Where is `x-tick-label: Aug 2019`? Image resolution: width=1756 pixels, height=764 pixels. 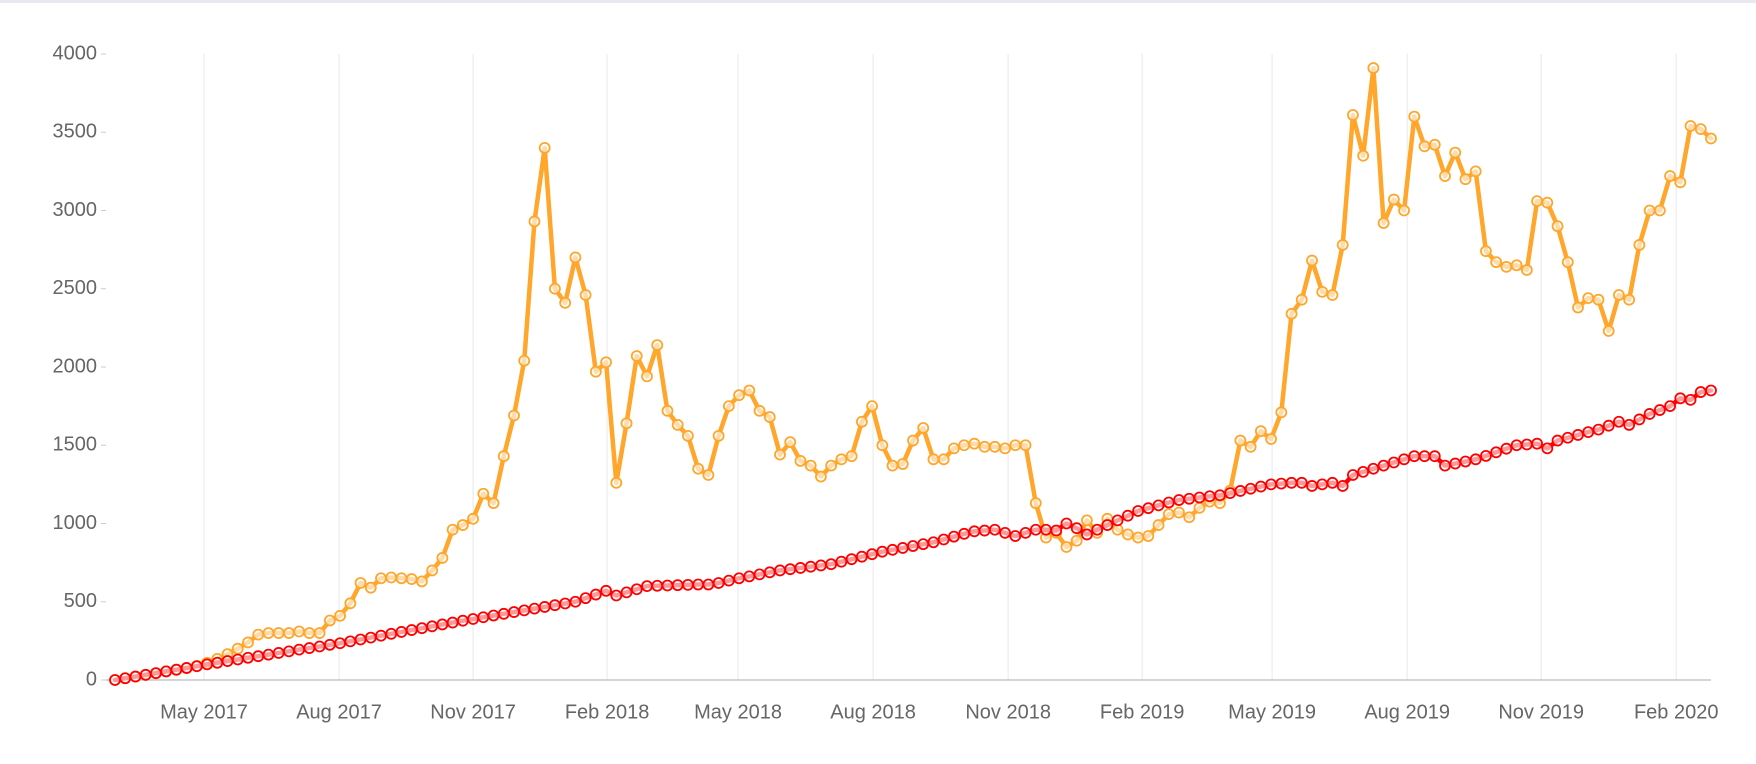 x-tick-label: Aug 2019 is located at coordinates (1407, 712).